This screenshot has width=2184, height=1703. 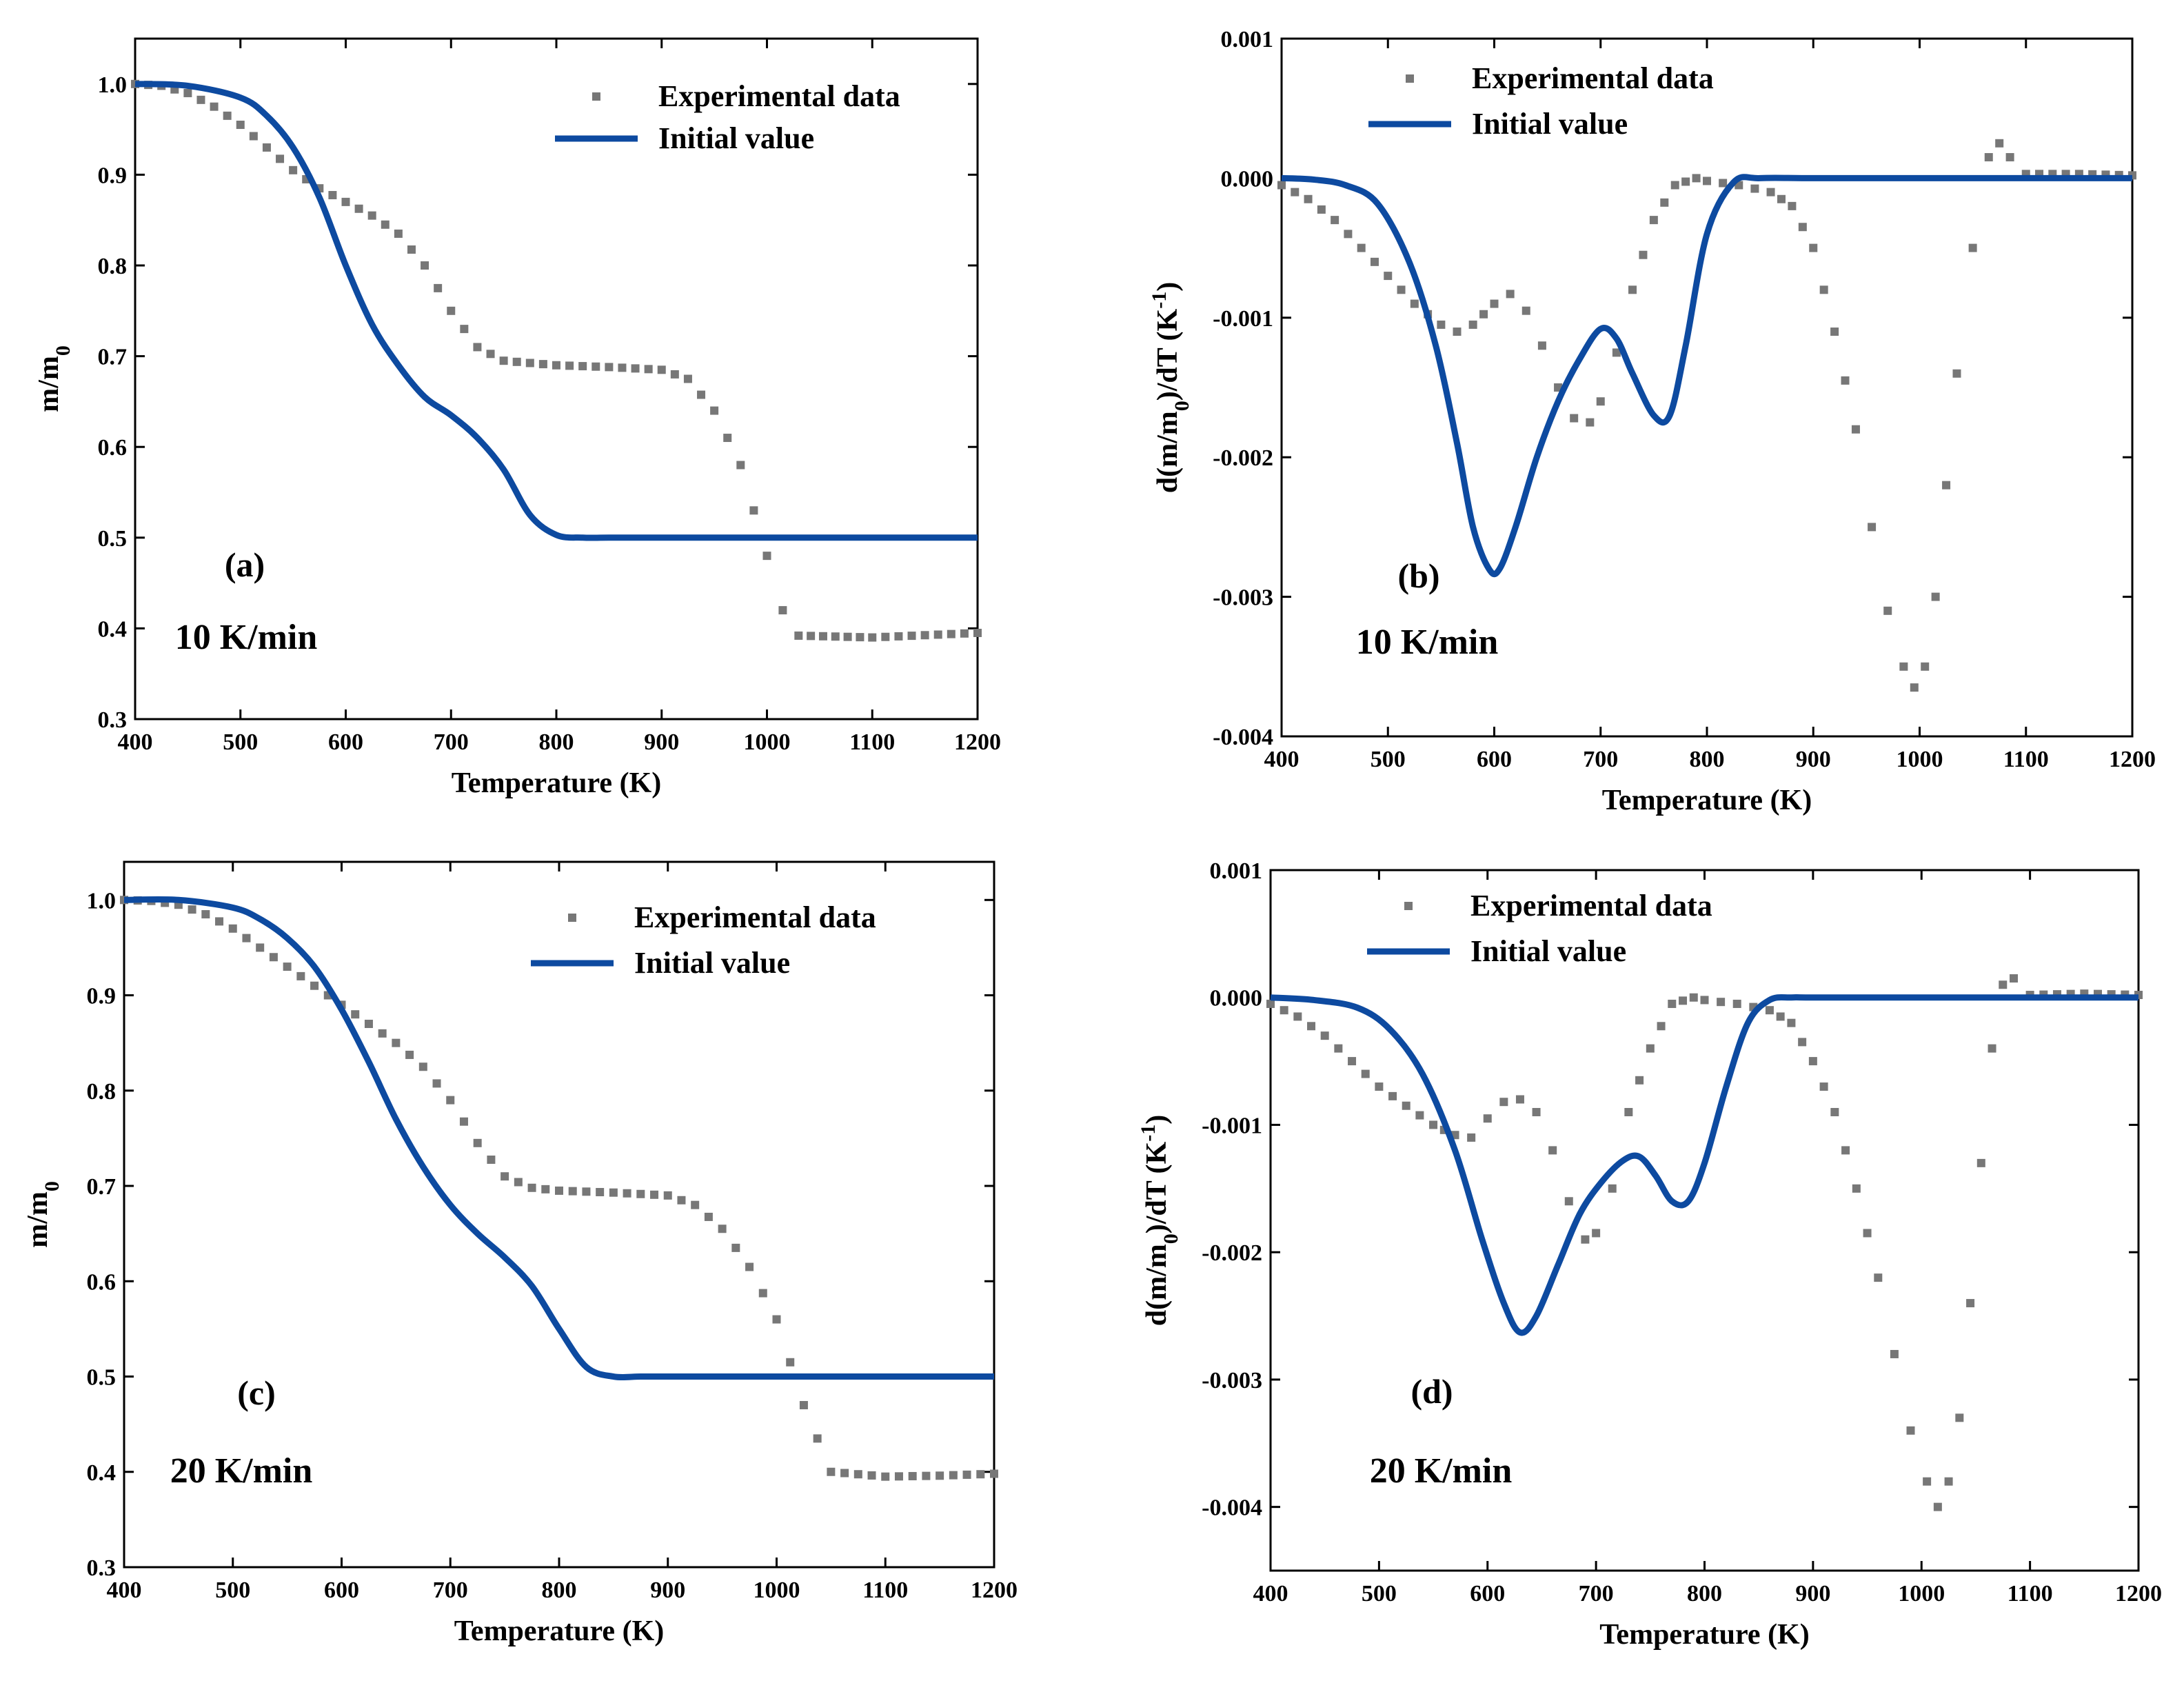 What do you see at coordinates (54, 378) in the screenshot?
I see `y-axis-title: m/m0` at bounding box center [54, 378].